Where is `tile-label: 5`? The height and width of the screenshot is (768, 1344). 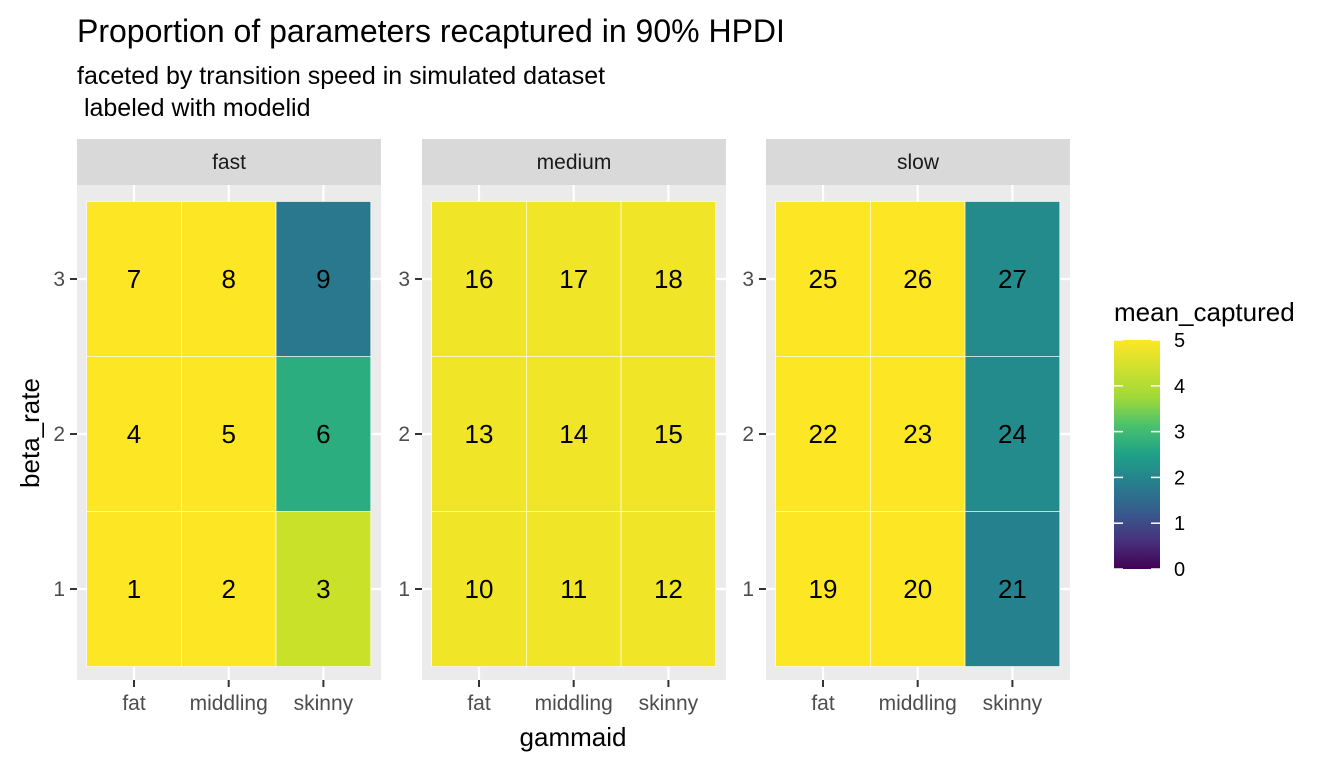
tile-label: 5 is located at coordinates (228, 434).